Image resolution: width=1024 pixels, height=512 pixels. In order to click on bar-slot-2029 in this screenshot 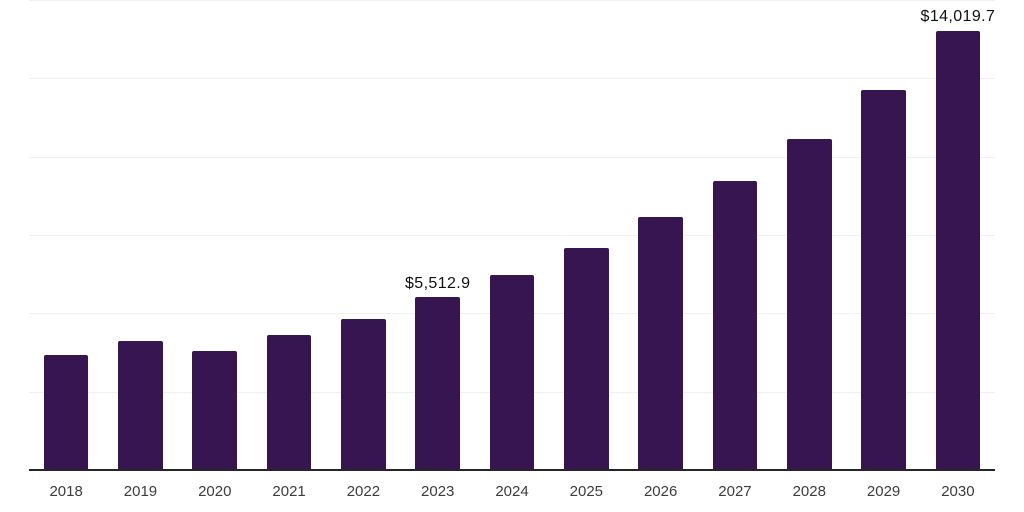, I will do `click(883, 235)`.